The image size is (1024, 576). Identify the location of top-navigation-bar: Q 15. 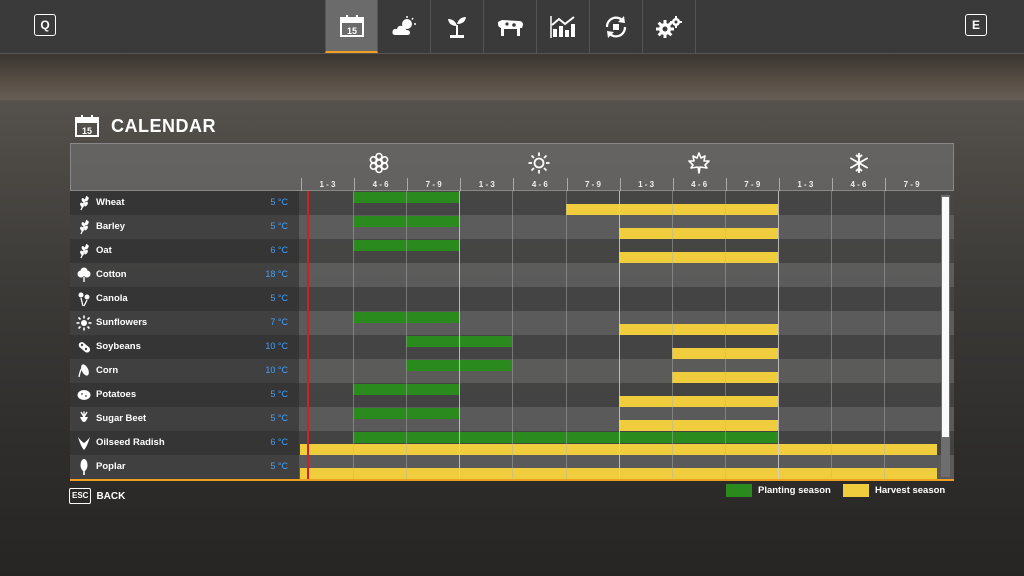
(512, 27).